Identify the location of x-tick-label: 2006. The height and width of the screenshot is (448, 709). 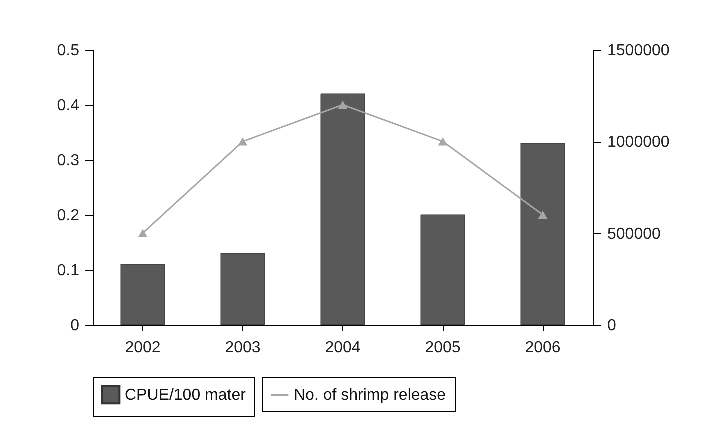
(543, 348).